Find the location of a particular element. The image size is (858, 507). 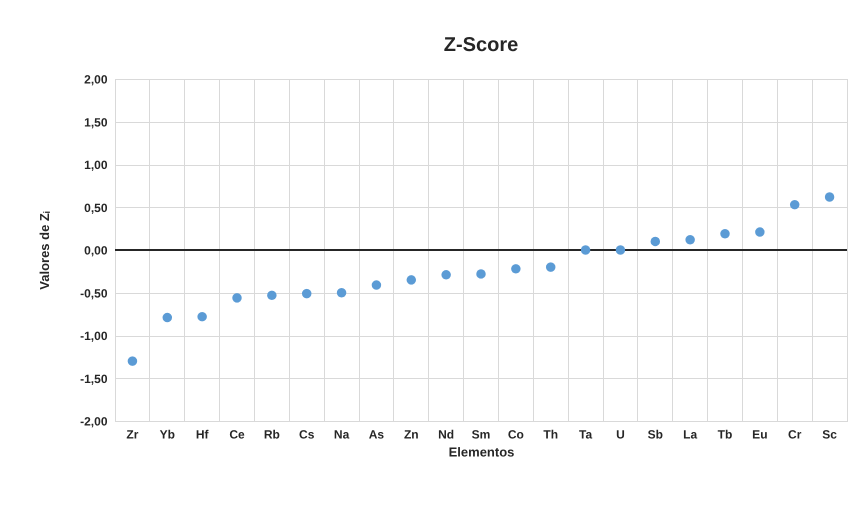

x-tick-label: La is located at coordinates (690, 435).